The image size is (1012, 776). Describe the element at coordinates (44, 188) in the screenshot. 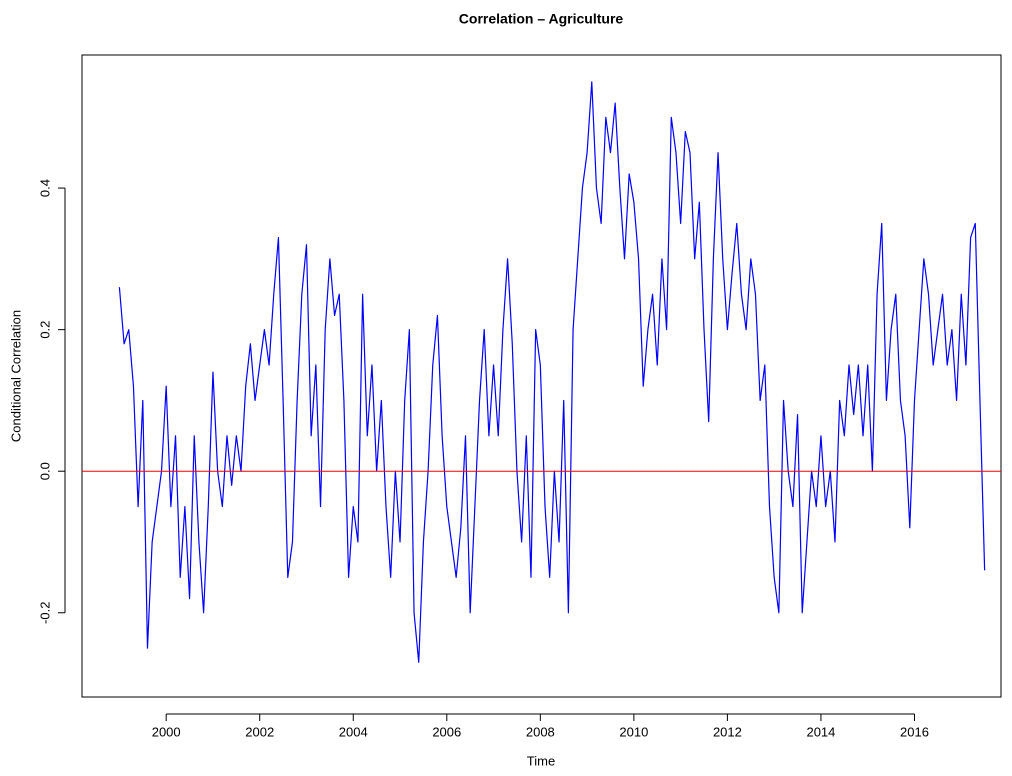

I see `y-tick-label: 0.4` at that location.